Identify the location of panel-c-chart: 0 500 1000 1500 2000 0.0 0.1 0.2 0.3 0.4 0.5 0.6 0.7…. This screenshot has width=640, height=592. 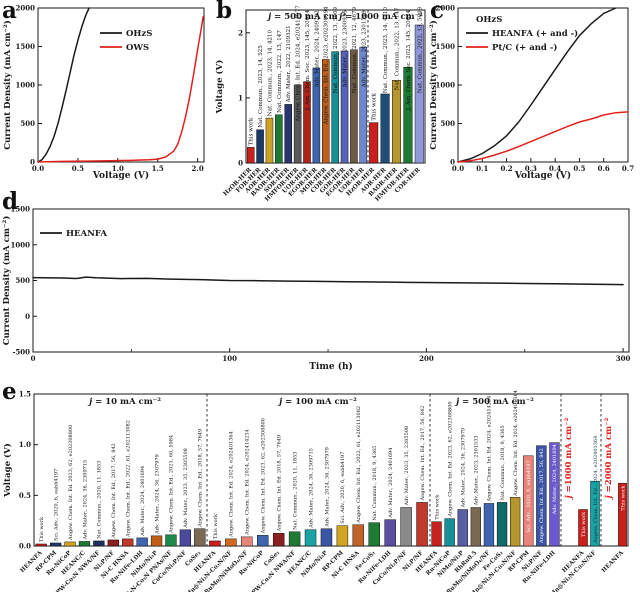
(531, 93).